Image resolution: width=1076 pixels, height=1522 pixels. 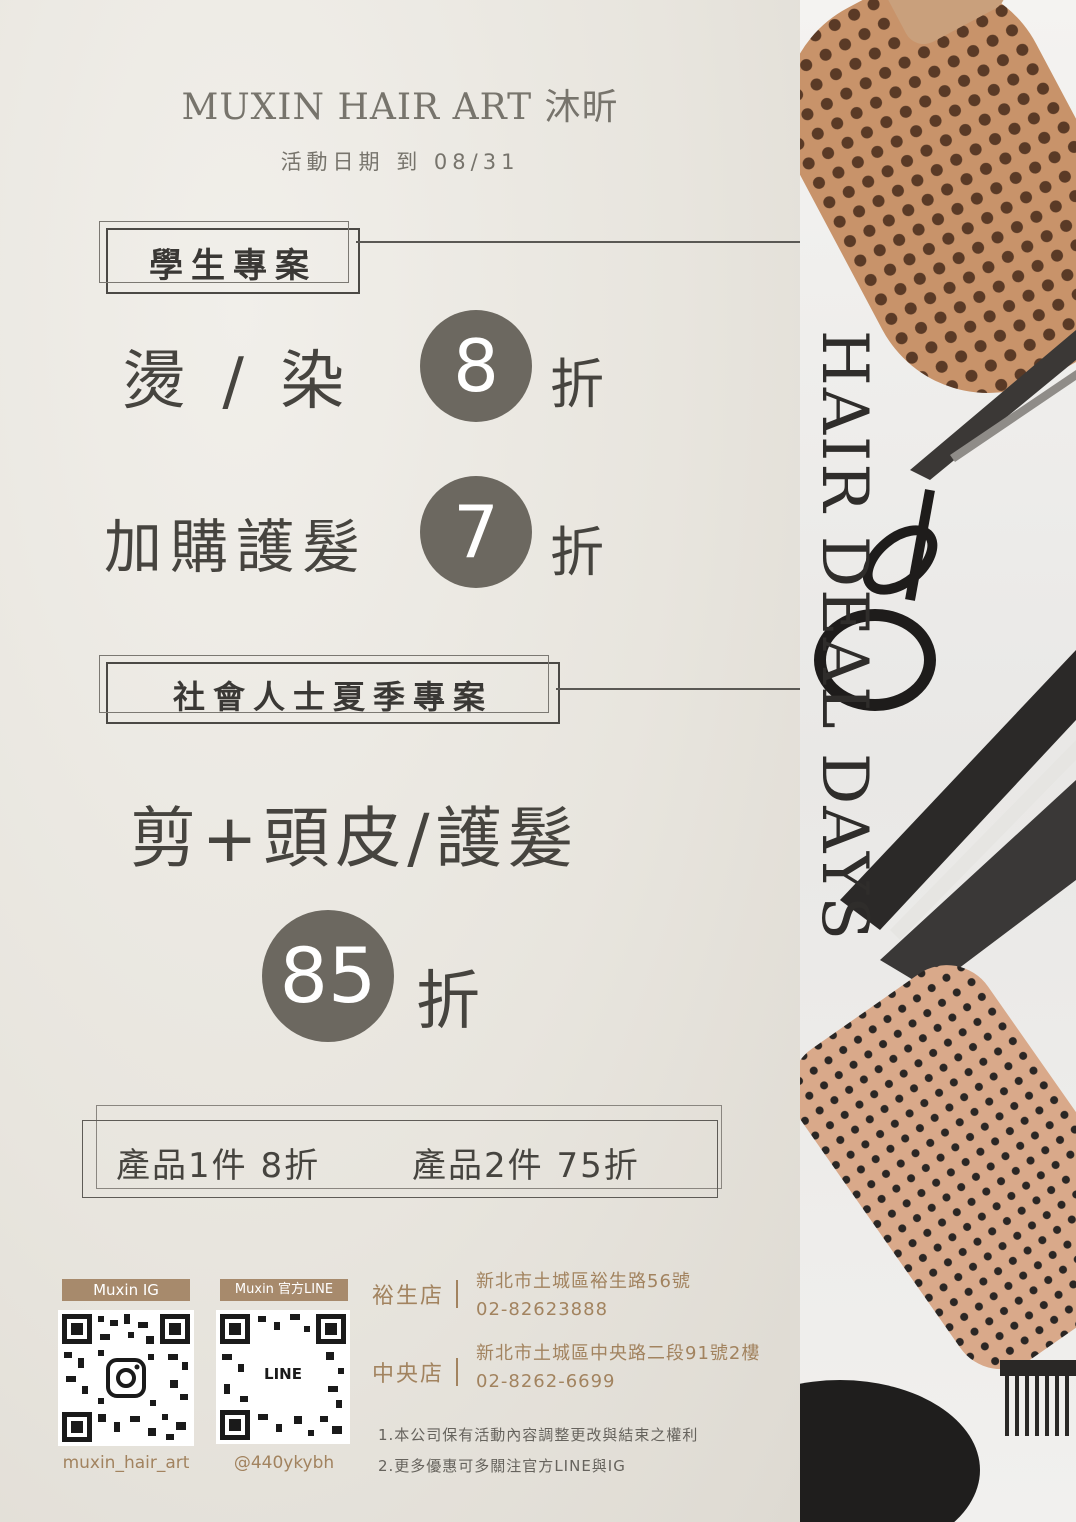 I want to click on terms-note-1: 1.本公司保有活動內容調整更改與結束之權利, so click(x=538, y=1435).